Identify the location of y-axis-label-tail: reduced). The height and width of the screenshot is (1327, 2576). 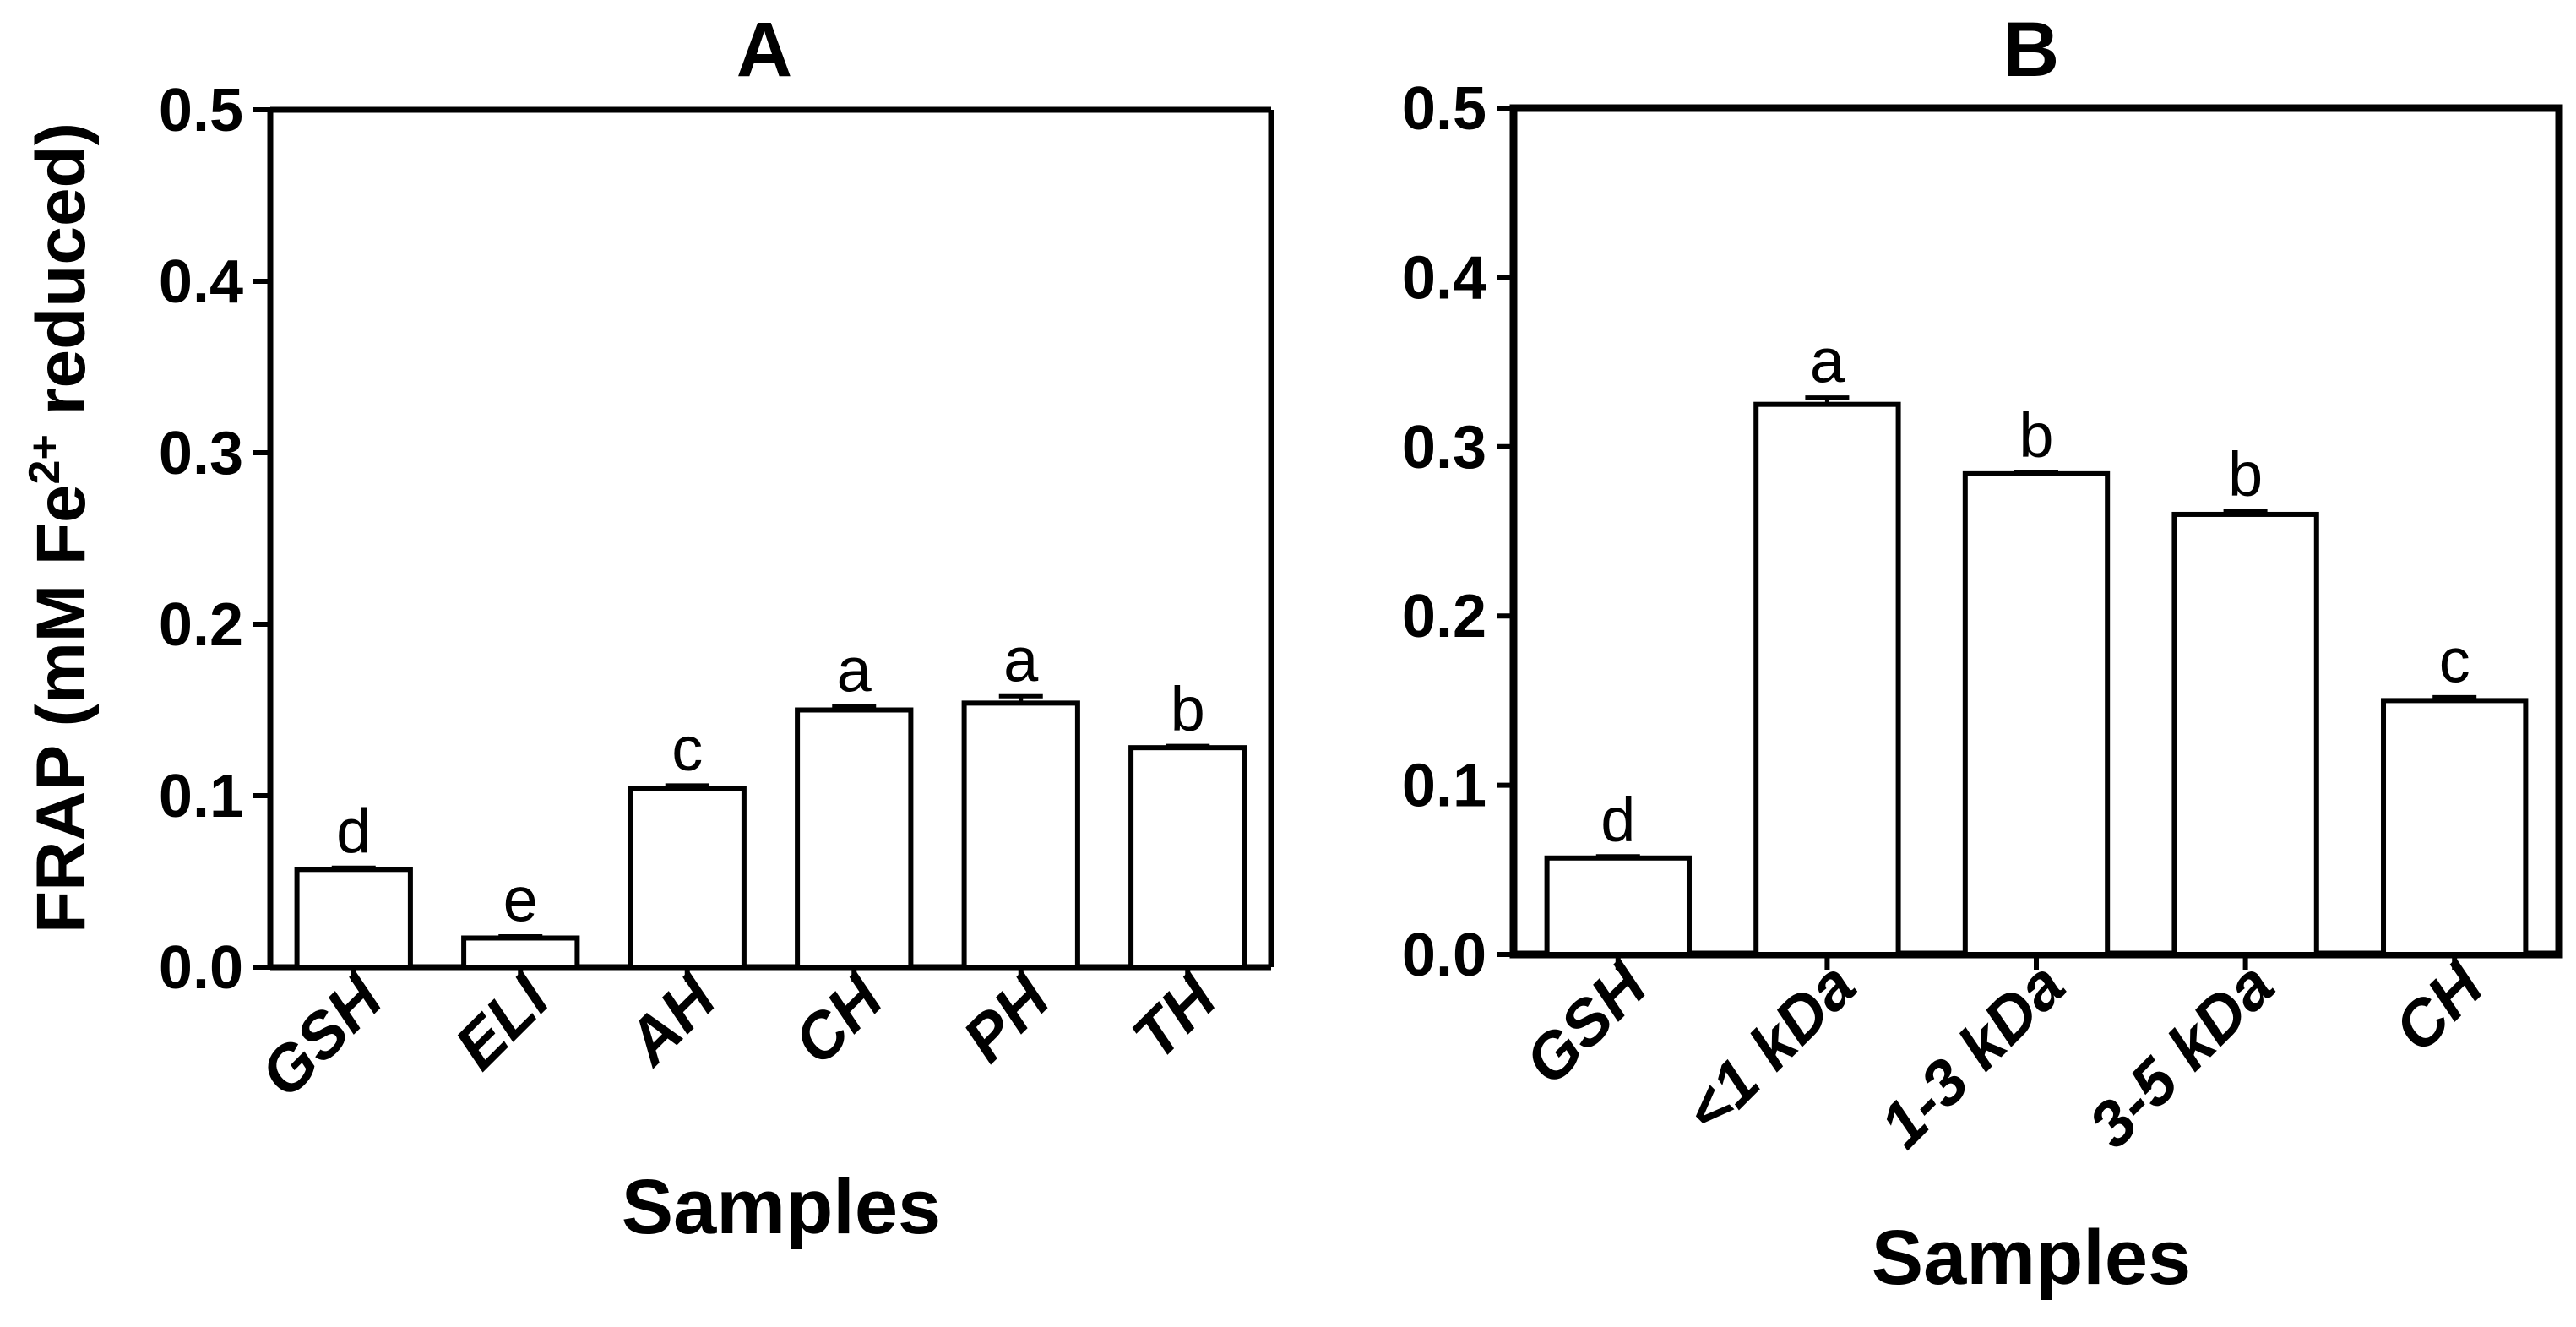
(61, 278).